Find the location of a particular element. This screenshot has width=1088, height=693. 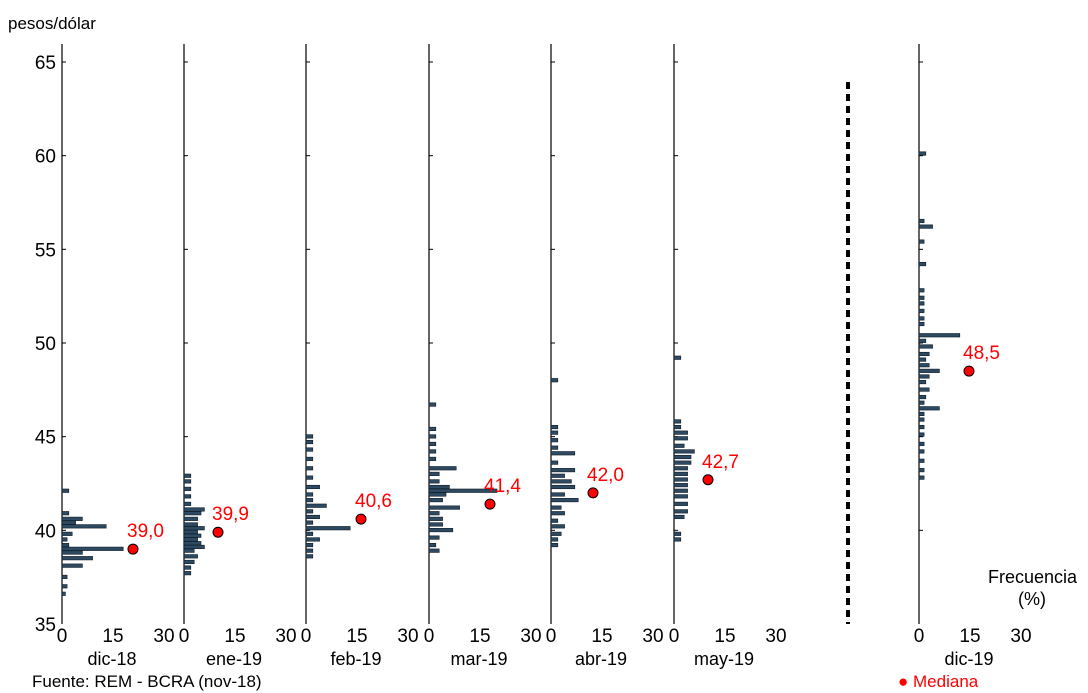

legend-median: ● Mediana is located at coordinates (938, 682).